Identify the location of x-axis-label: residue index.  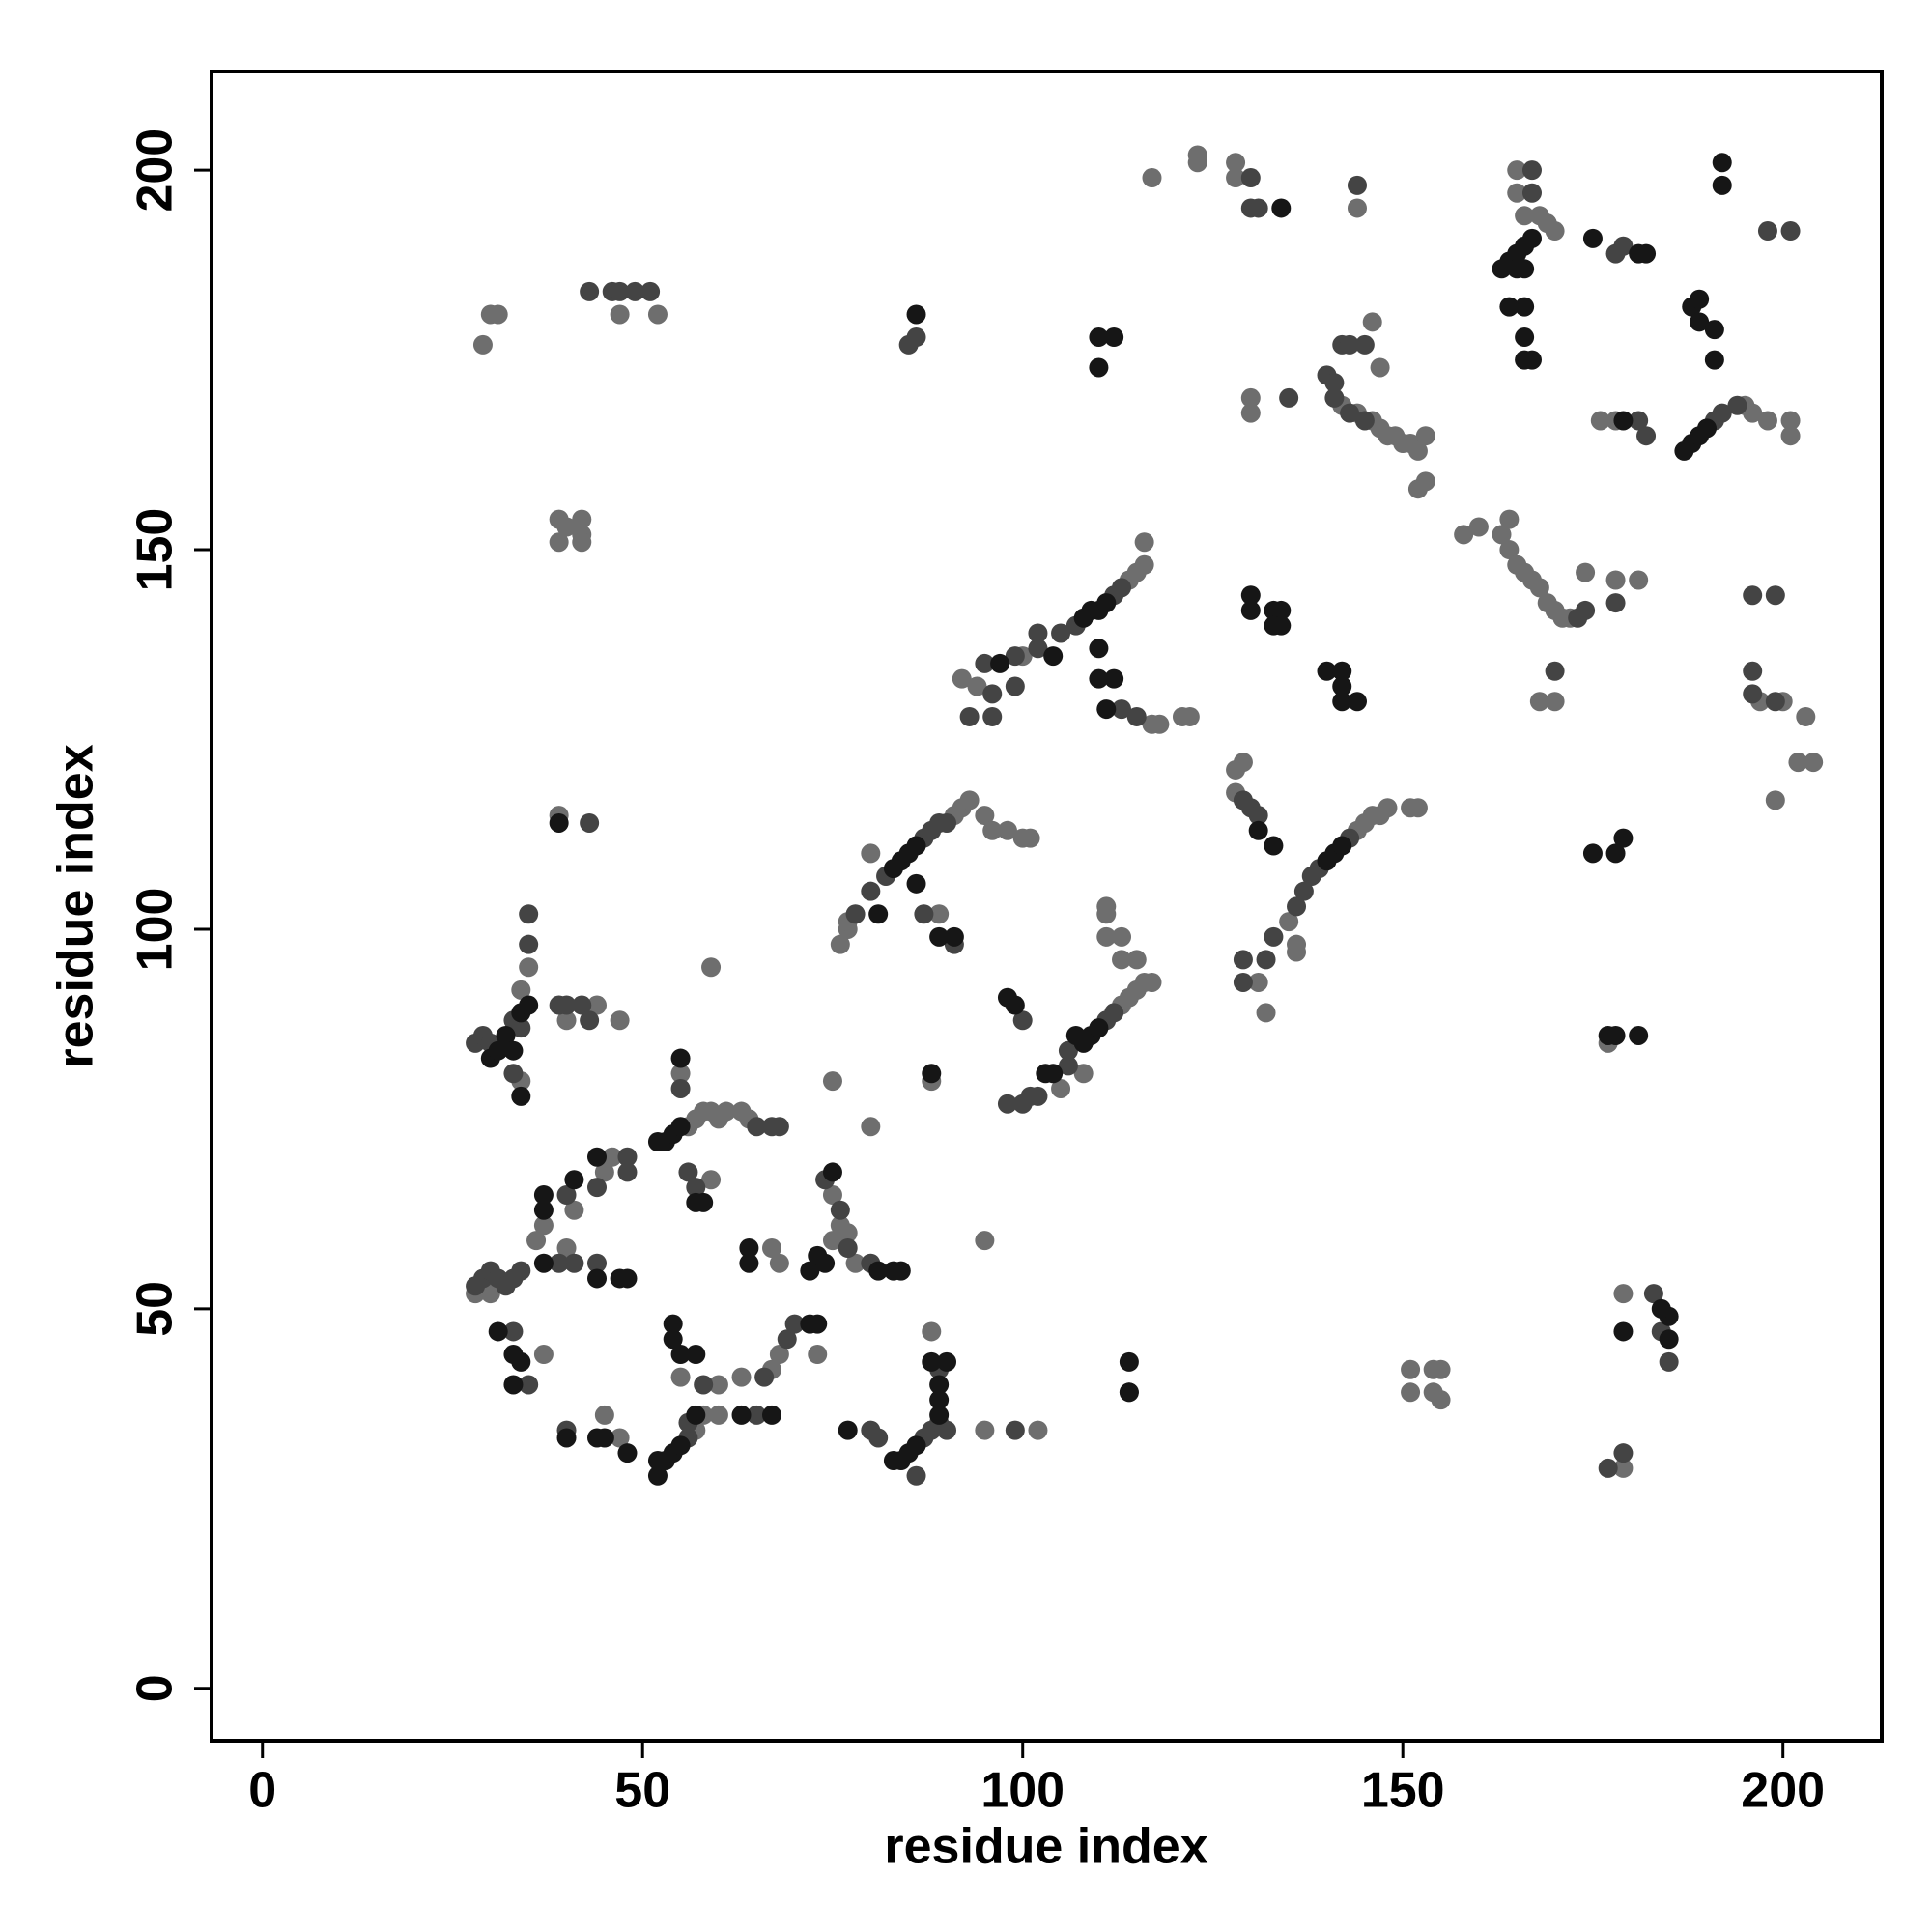
(1046, 1847).